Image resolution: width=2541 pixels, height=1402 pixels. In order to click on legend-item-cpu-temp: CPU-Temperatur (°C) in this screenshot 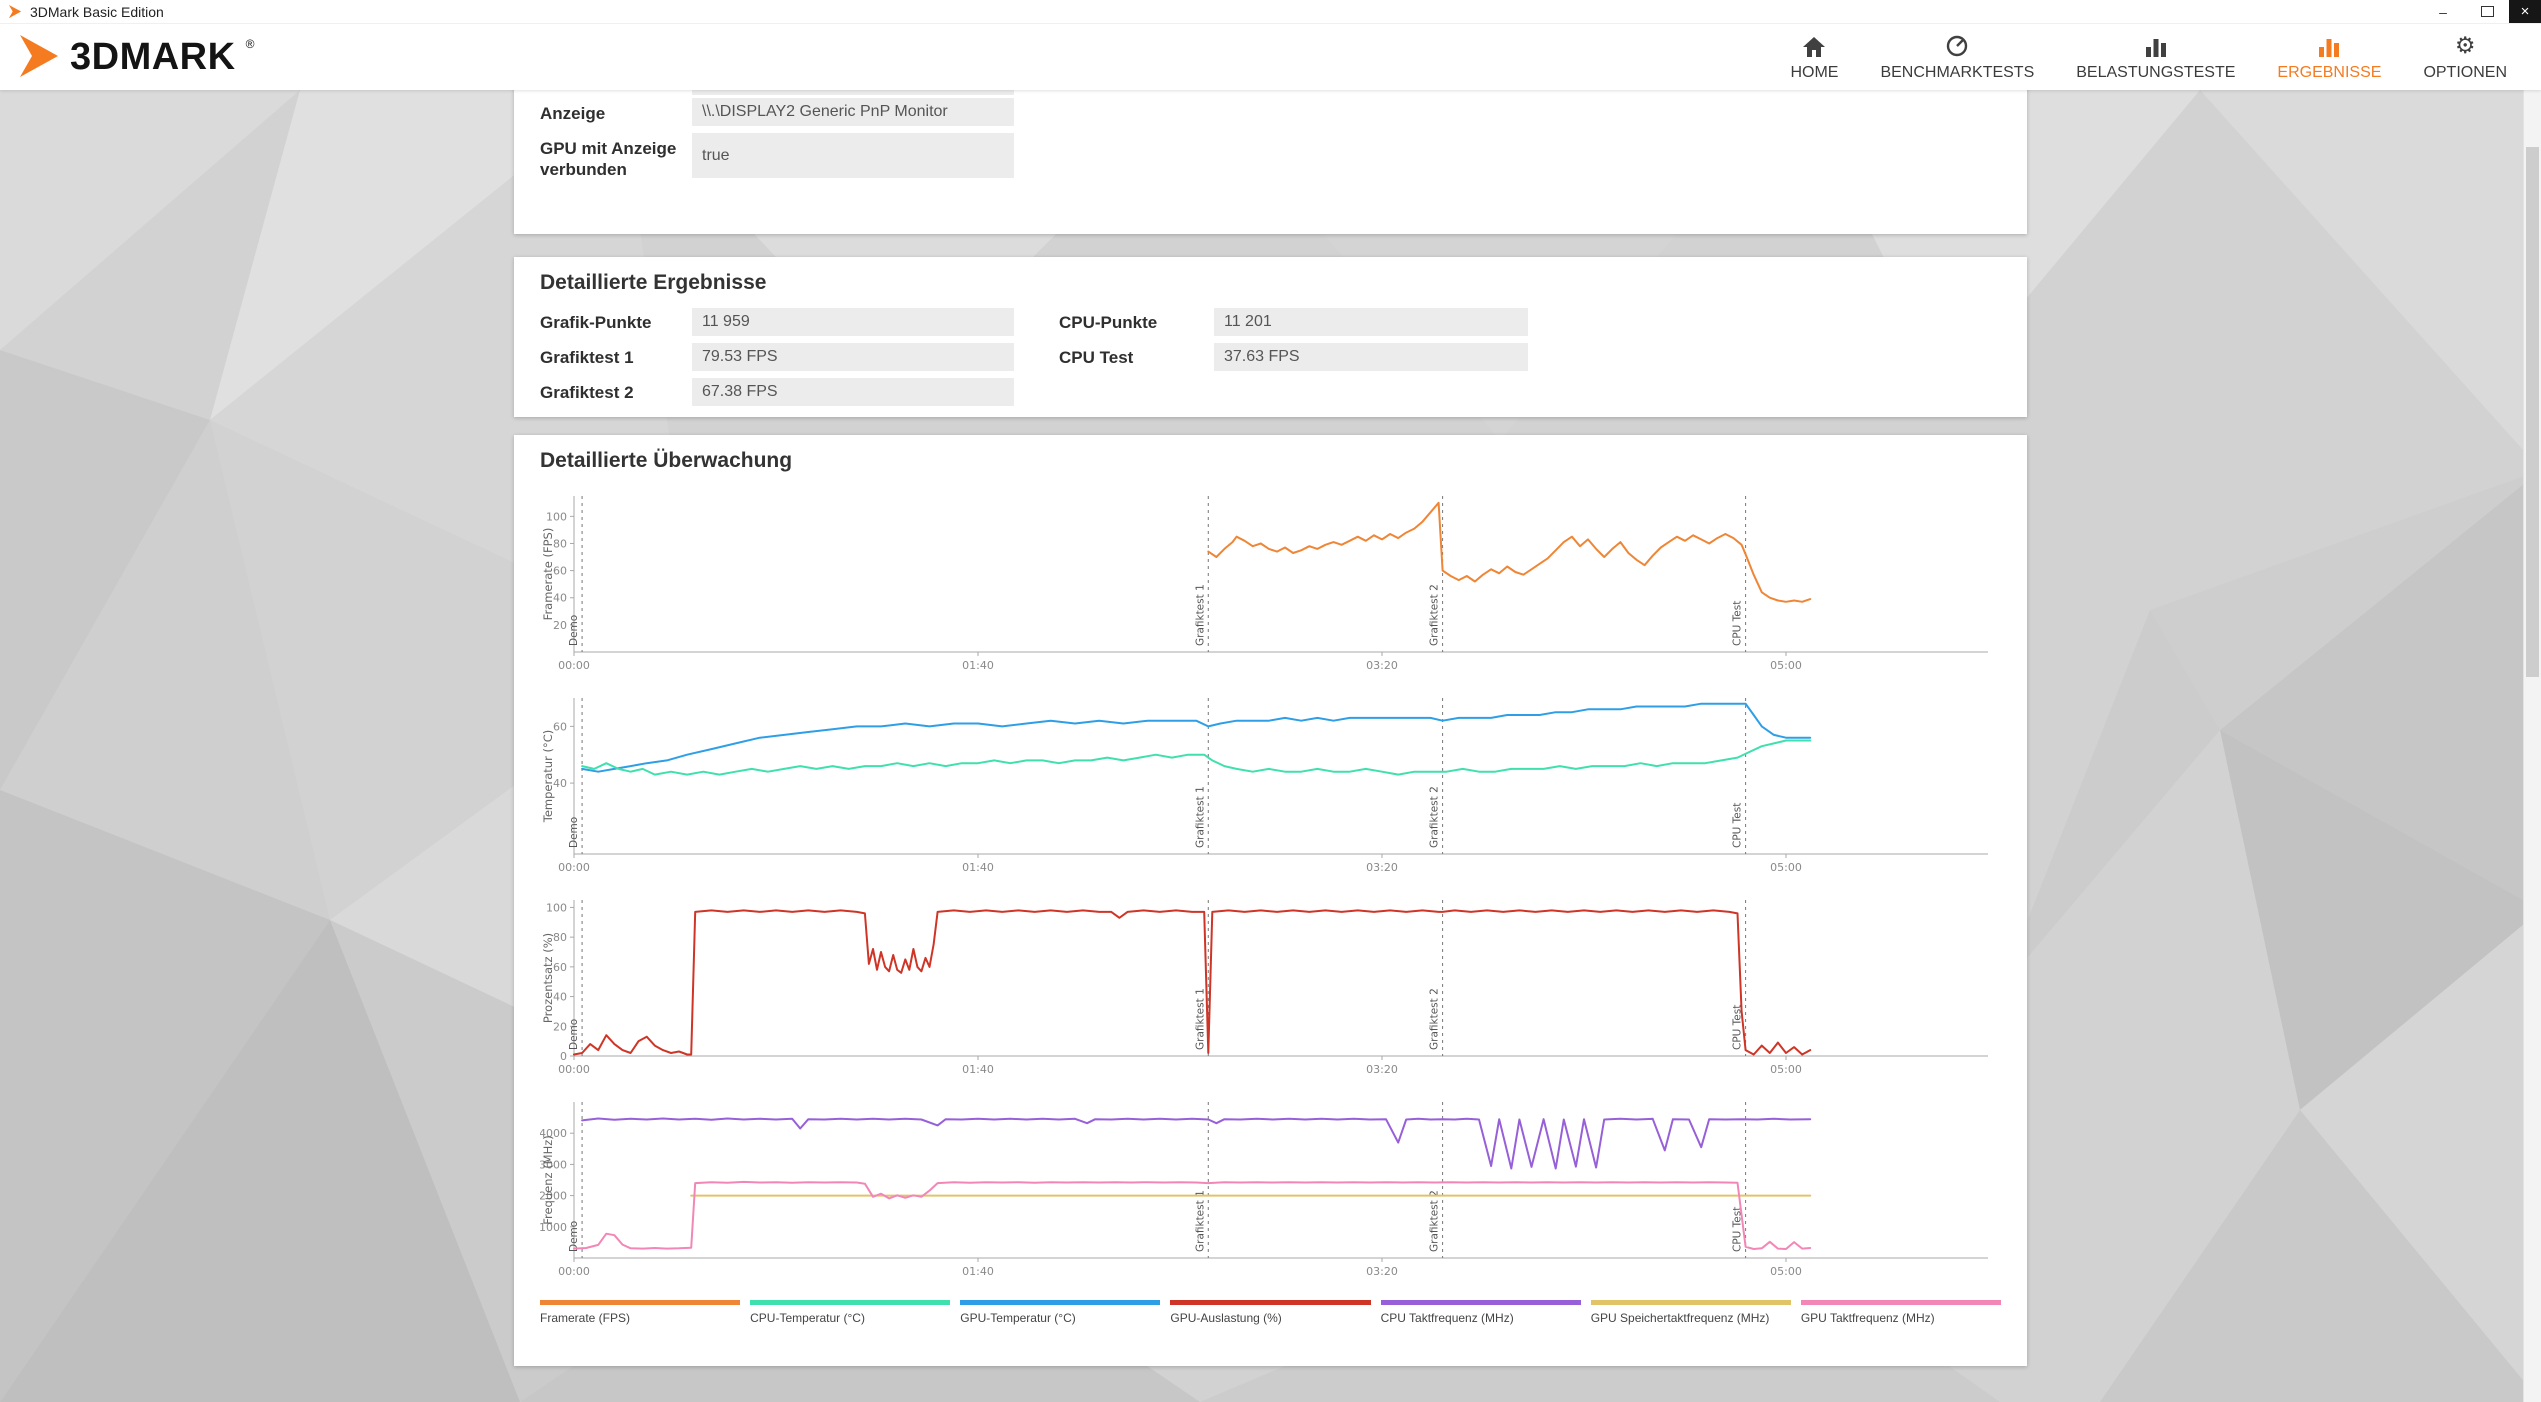, I will do `click(850, 1312)`.